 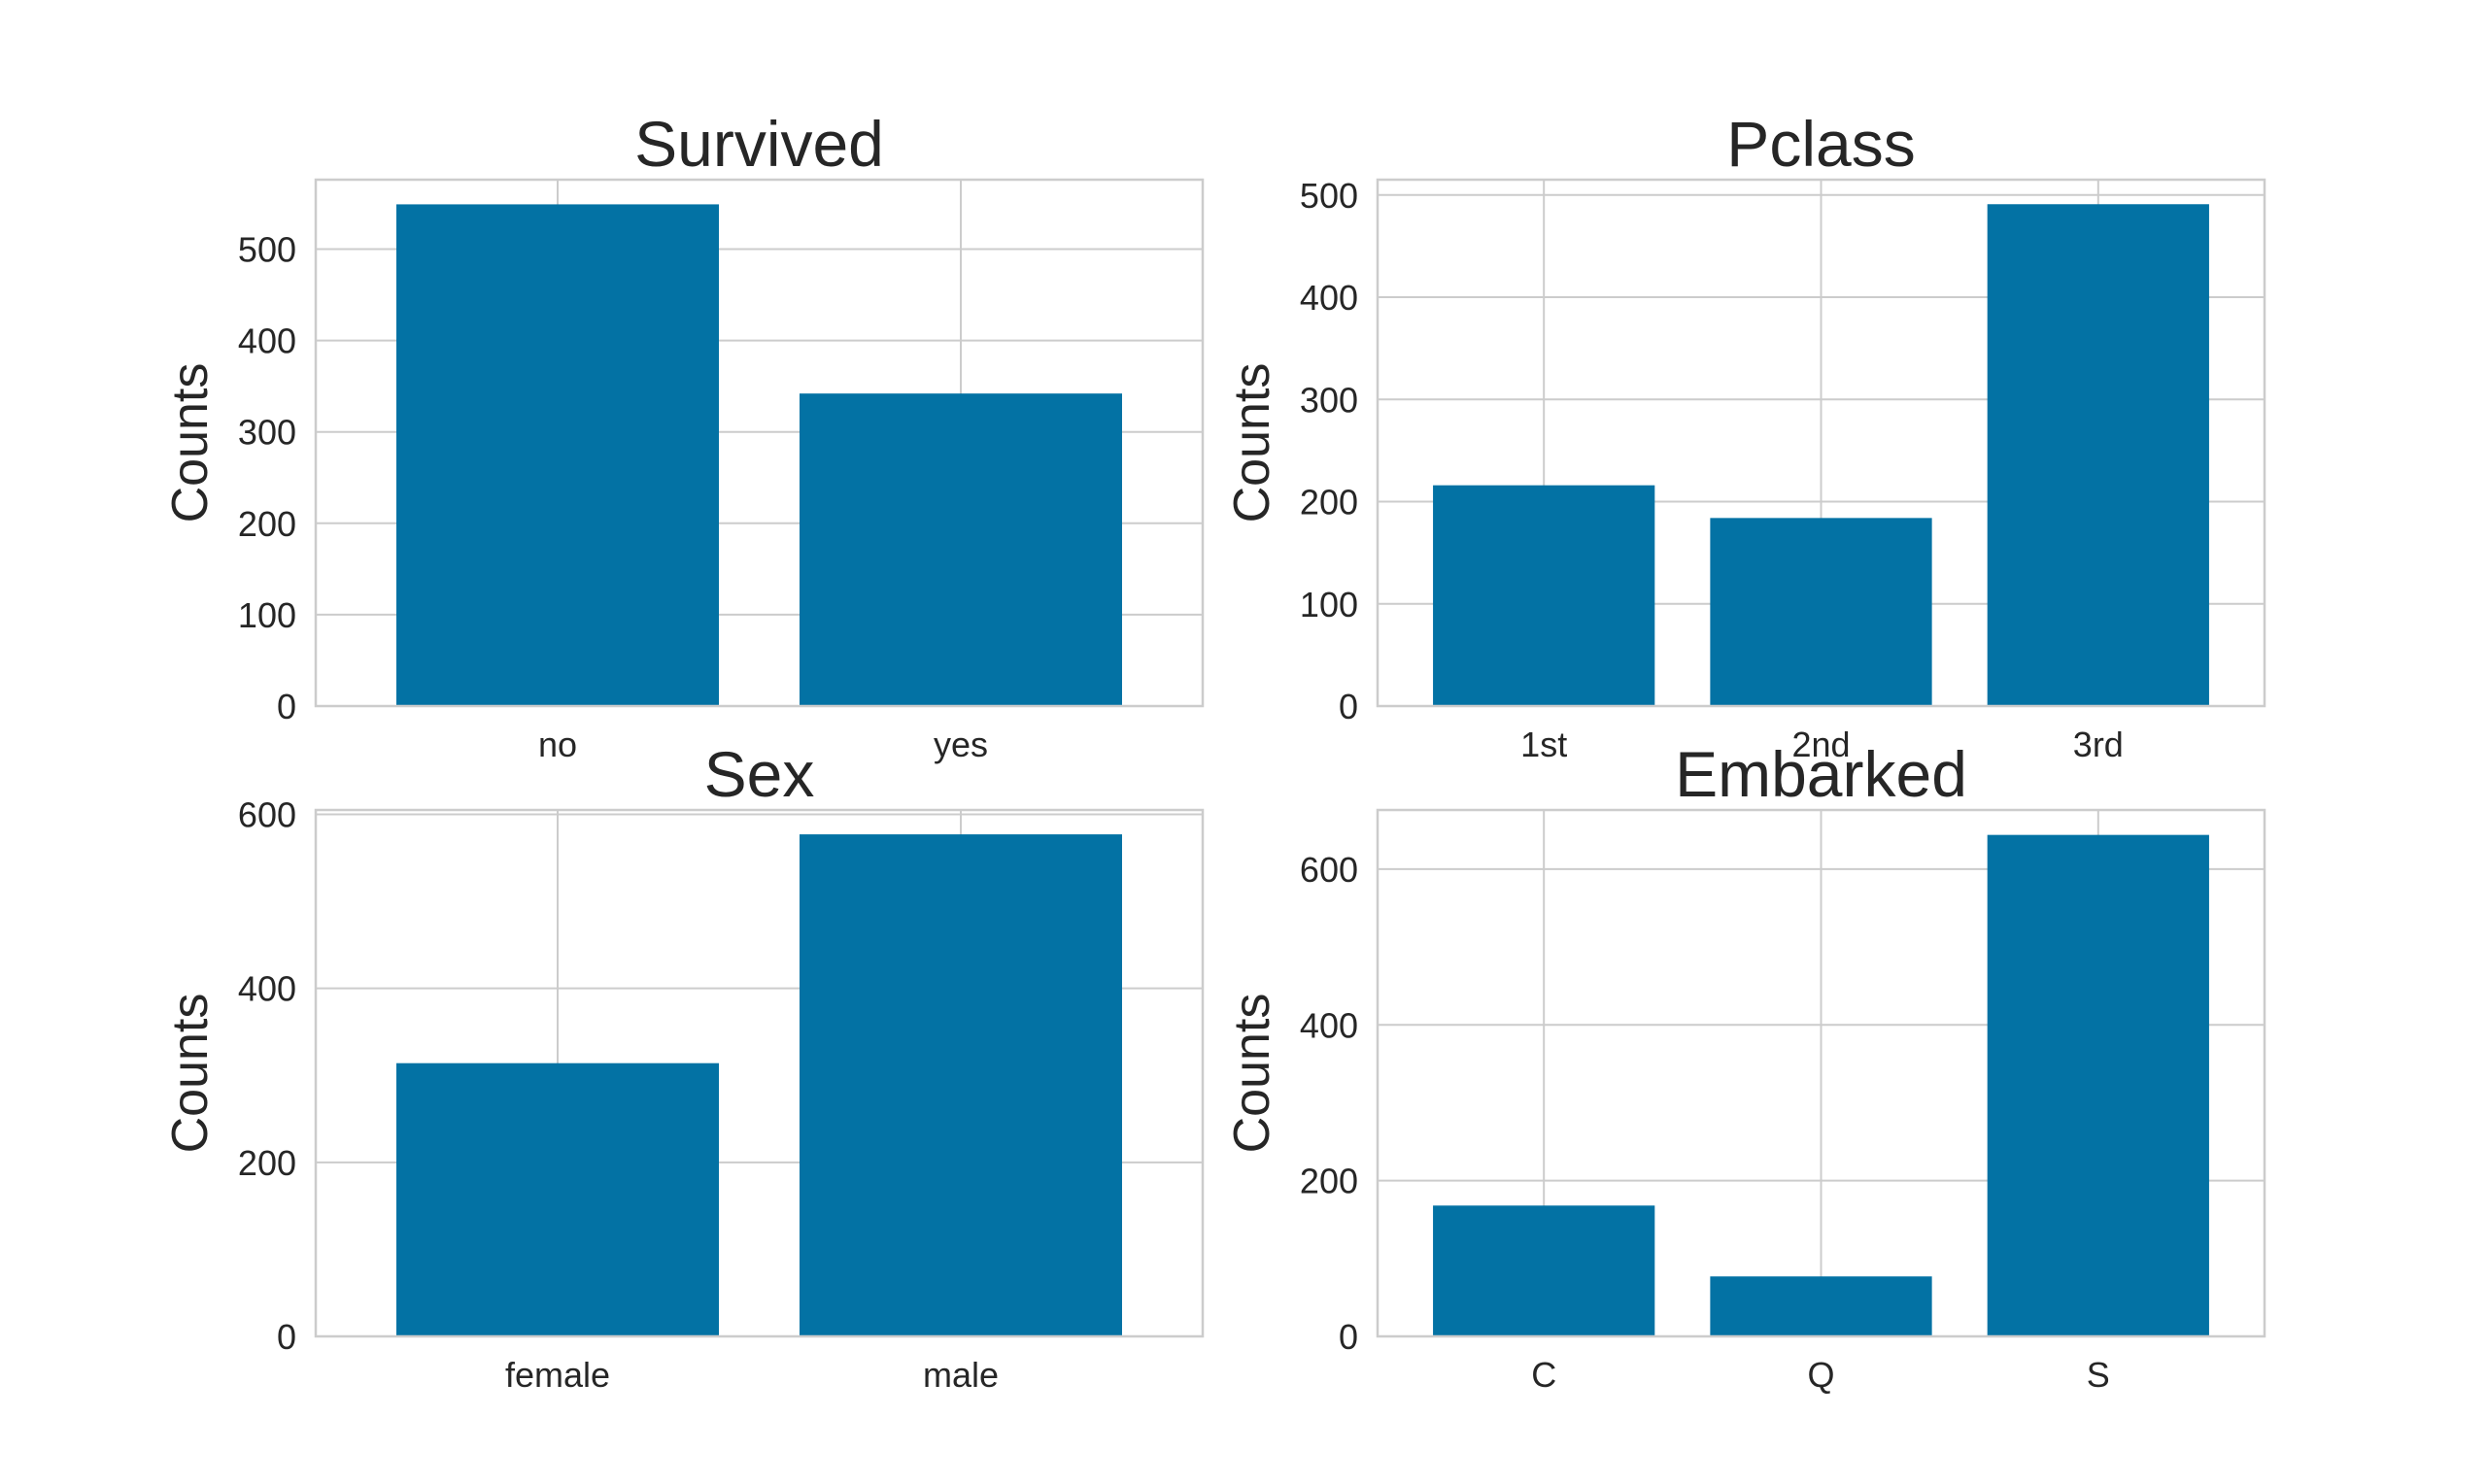 What do you see at coordinates (961, 744) in the screenshot?
I see `x-tick-label: yes` at bounding box center [961, 744].